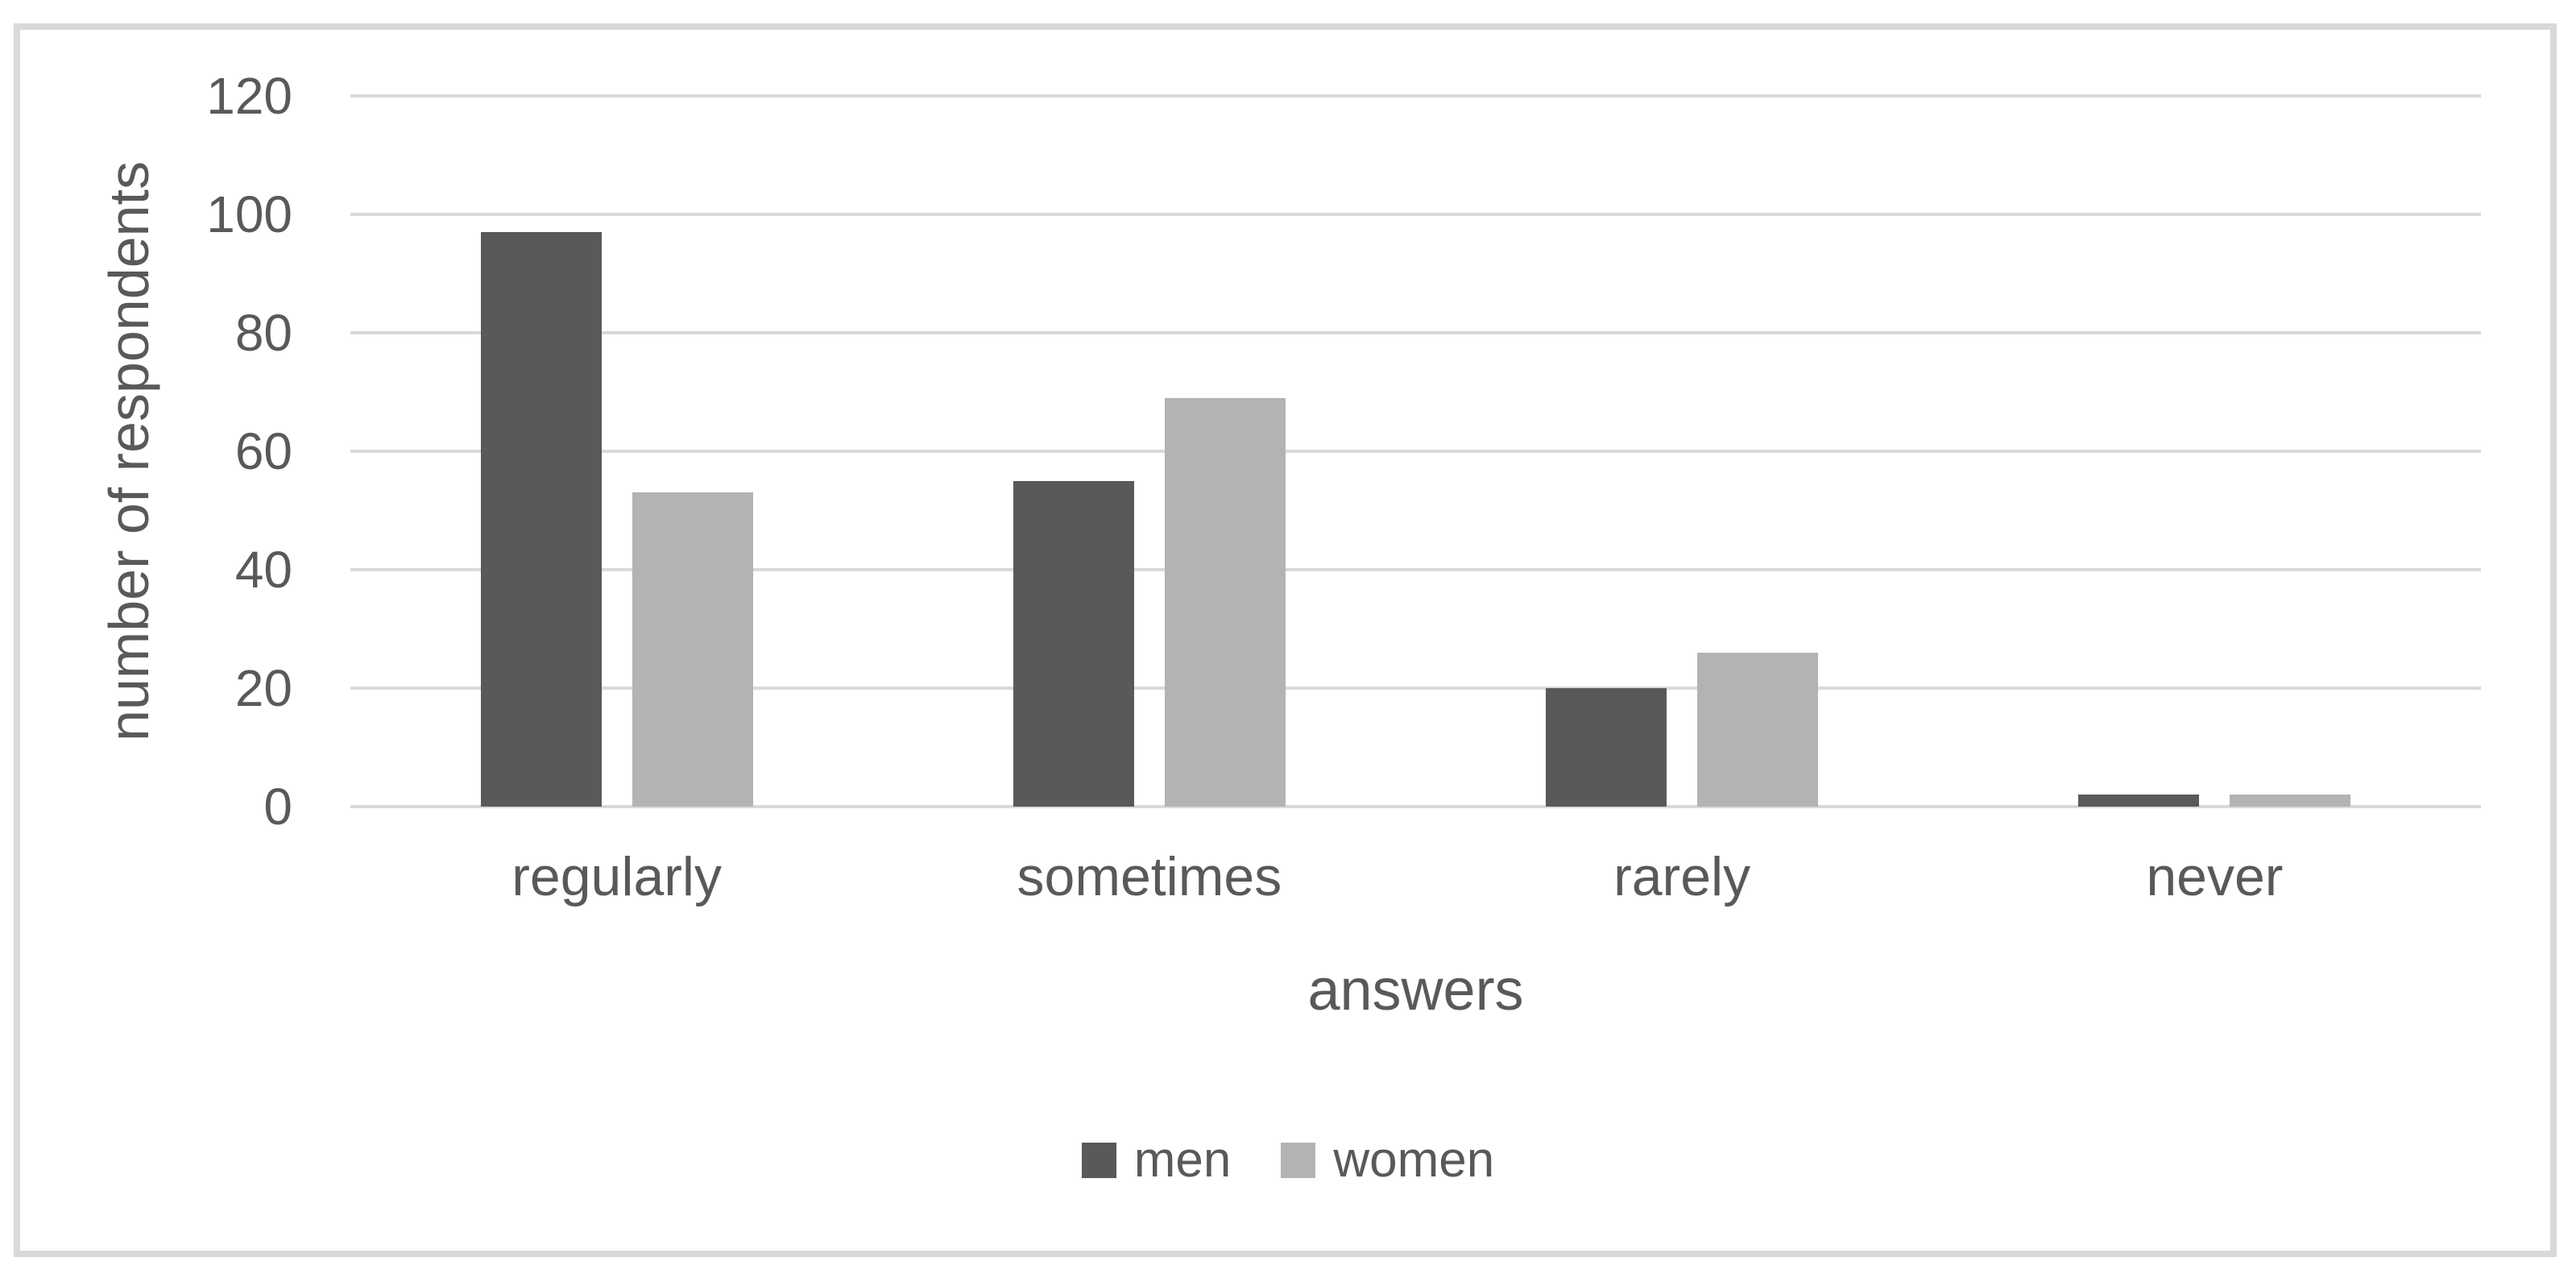 Image resolution: width=2576 pixels, height=1278 pixels. Describe the element at coordinates (2139, 801) in the screenshot. I see `bar-men-never` at that location.